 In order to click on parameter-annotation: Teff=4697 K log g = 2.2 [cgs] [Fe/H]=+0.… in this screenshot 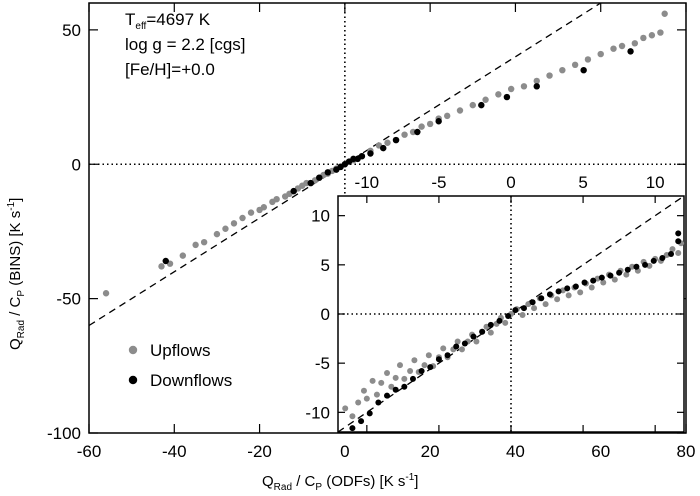, I will do `click(185, 44)`.